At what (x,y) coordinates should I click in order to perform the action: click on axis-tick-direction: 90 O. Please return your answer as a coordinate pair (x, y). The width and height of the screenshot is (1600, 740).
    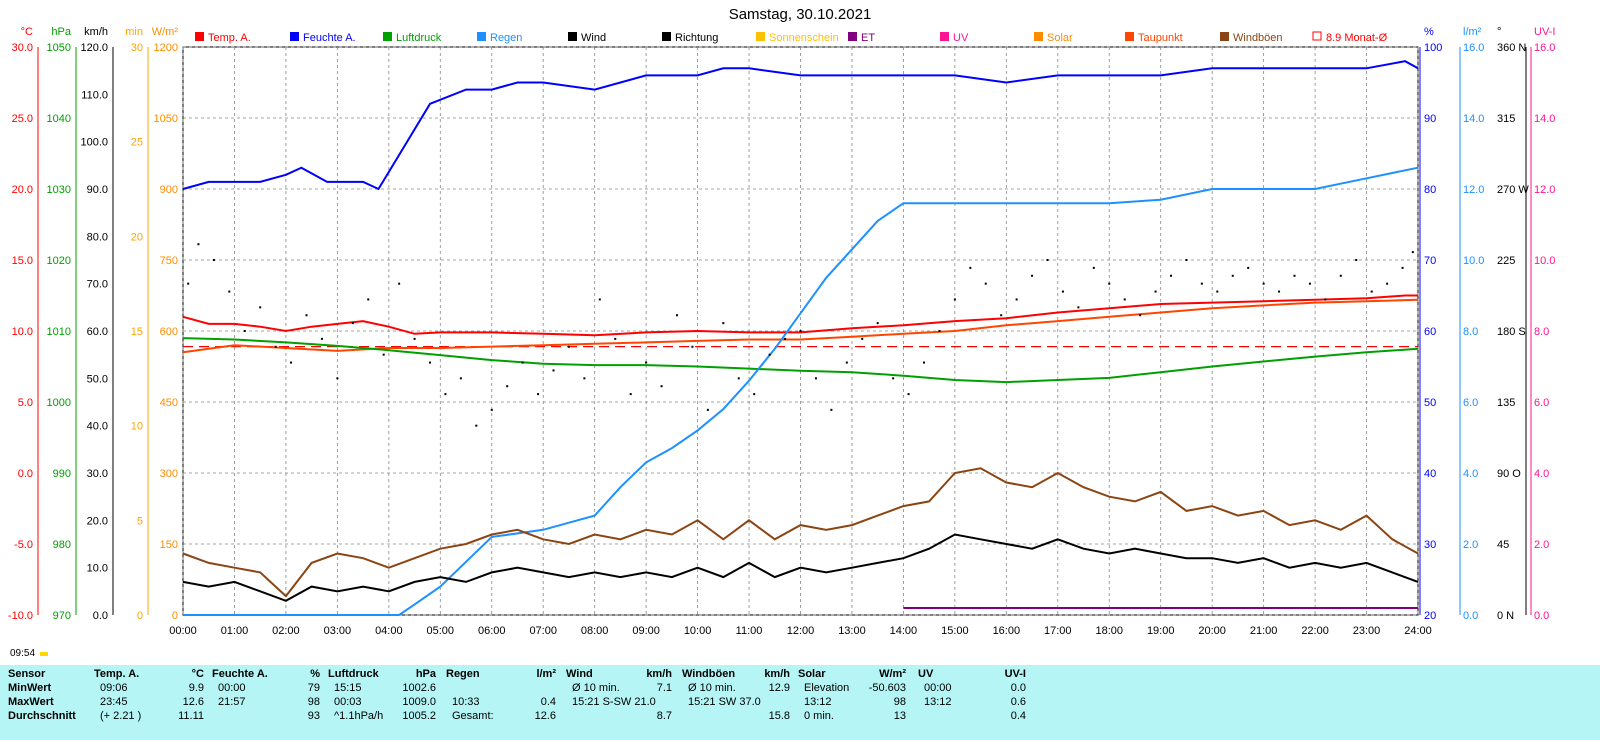
    Looking at the image, I should click on (1509, 474).